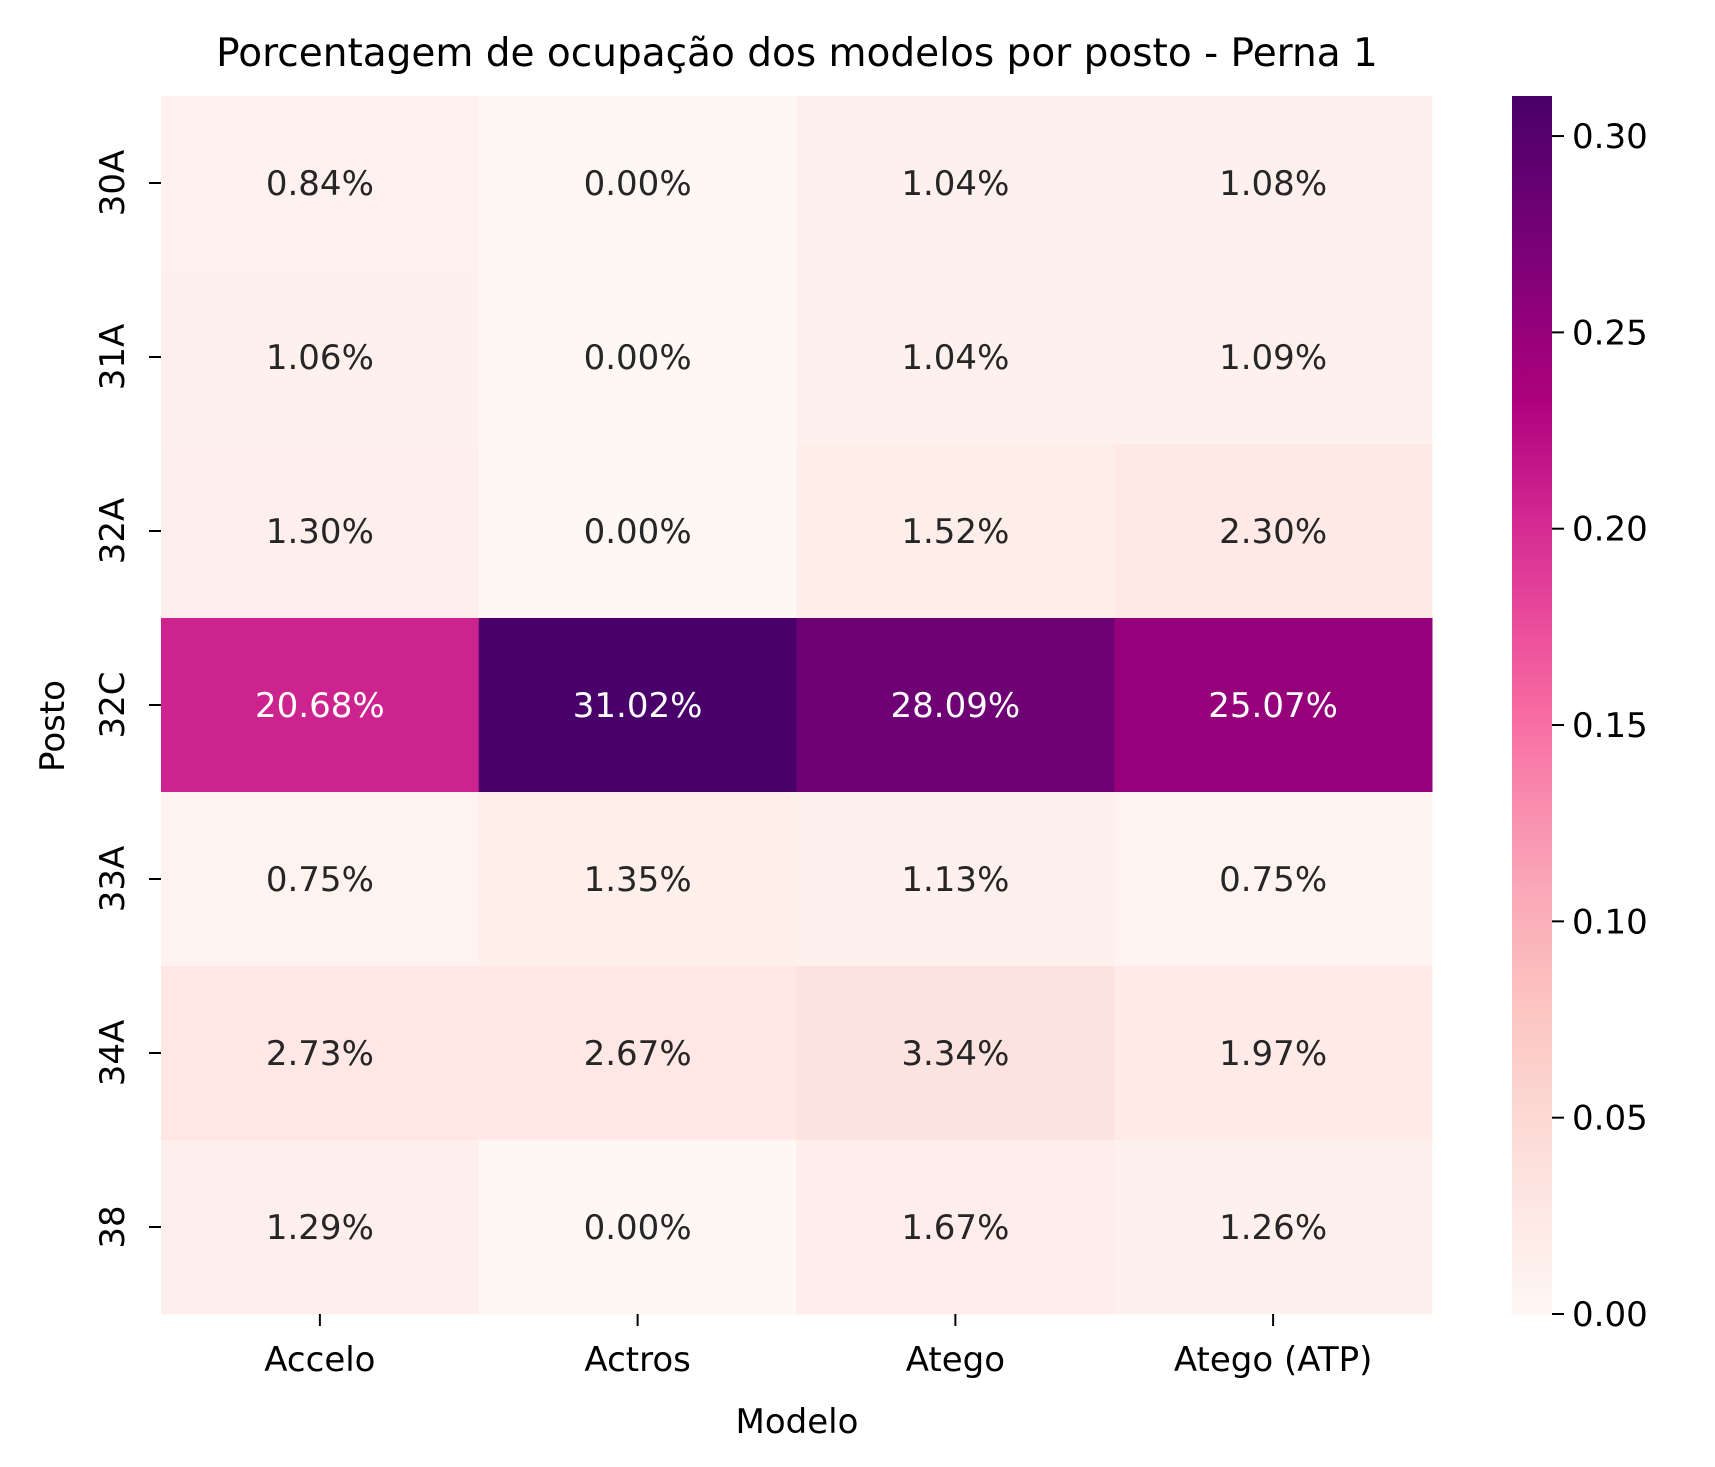 This screenshot has height=1467, width=1715. I want to click on cell-value-label: 2.73%, so click(320, 1054).